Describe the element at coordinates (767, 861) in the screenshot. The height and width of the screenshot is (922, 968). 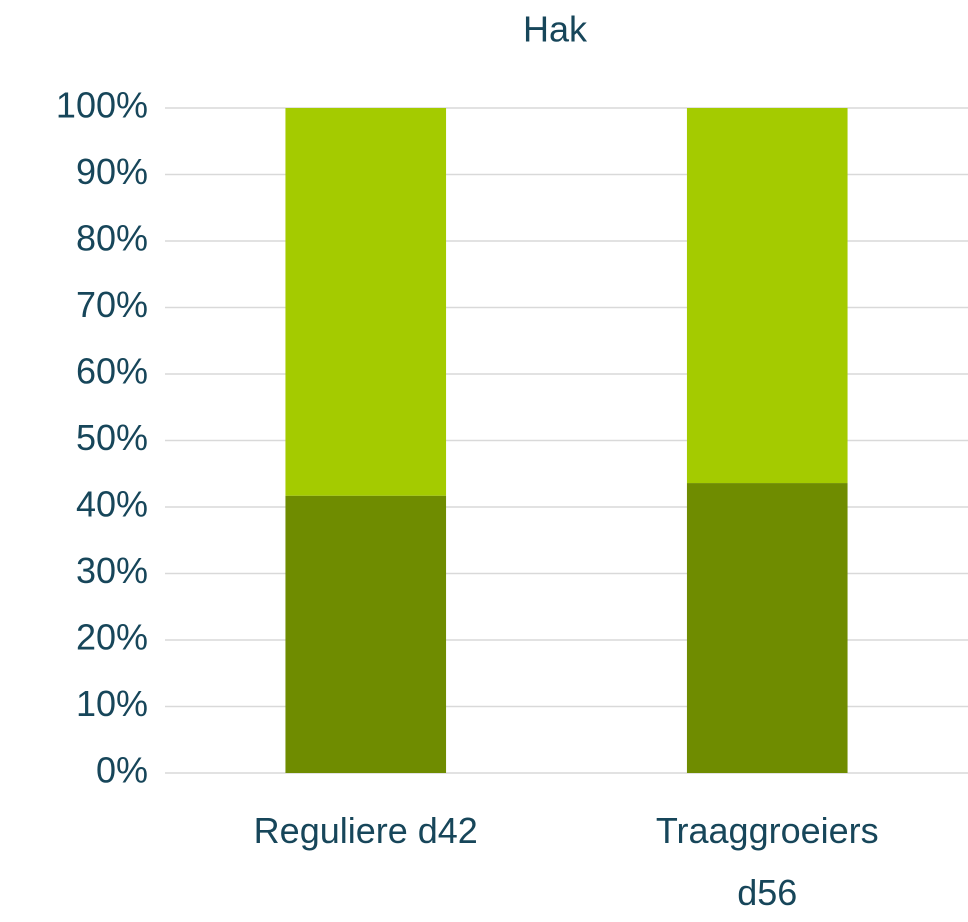
I see `x-tick-label: Traaggroeiers d56` at that location.